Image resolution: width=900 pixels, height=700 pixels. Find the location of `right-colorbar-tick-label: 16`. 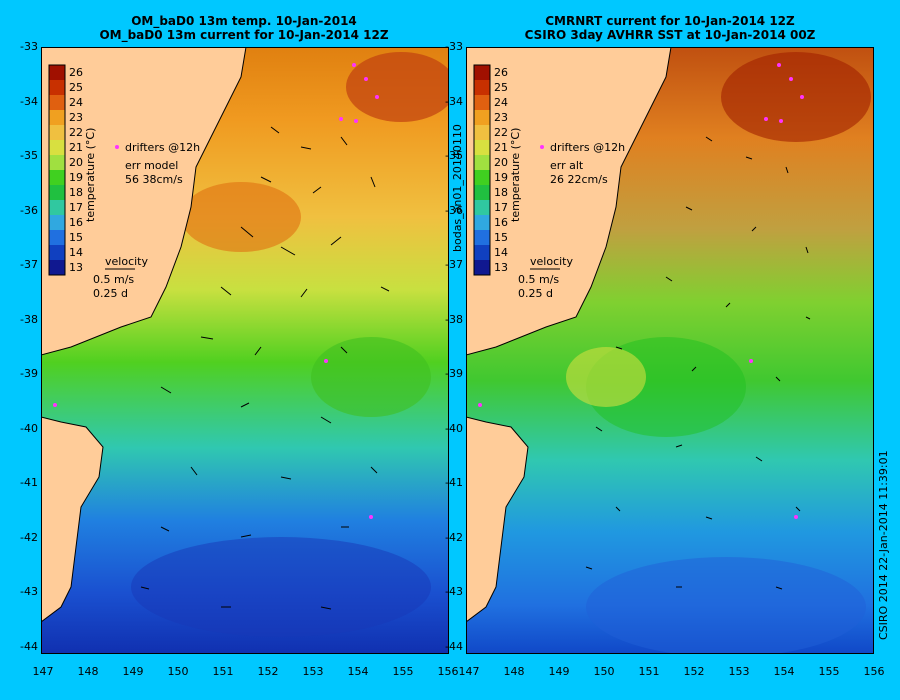

right-colorbar-tick-label: 16 is located at coordinates (501, 222).